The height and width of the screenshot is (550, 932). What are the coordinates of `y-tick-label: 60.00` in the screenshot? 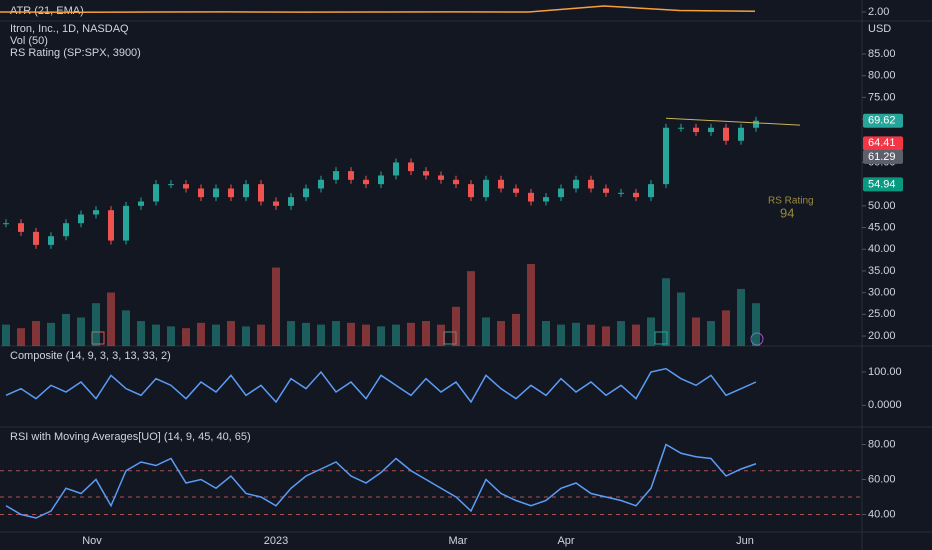 It's located at (882, 479).